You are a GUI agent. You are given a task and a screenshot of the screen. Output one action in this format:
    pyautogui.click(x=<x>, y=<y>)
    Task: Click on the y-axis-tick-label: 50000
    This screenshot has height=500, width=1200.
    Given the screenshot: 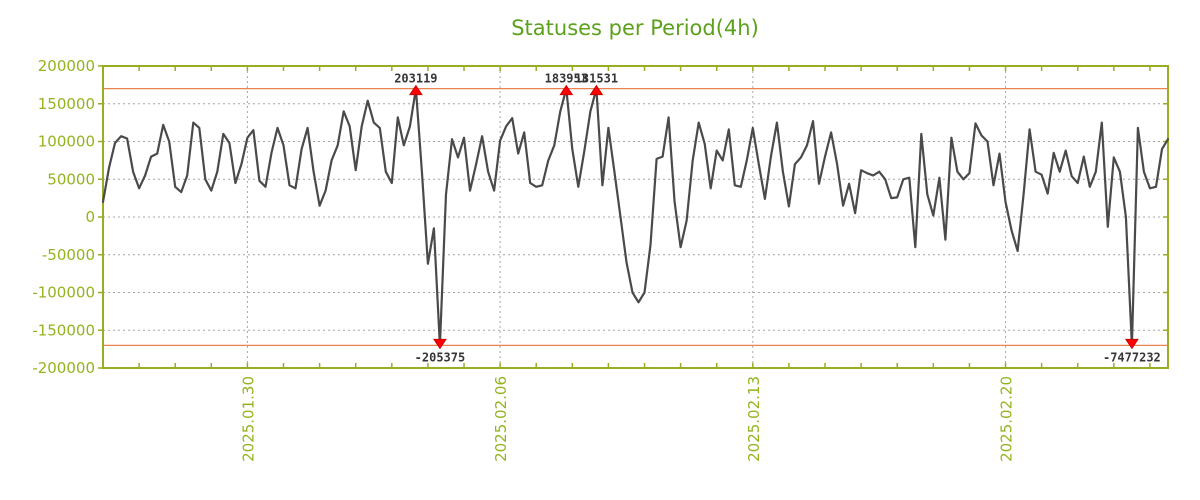 What is the action you would take?
    pyautogui.click(x=71, y=179)
    